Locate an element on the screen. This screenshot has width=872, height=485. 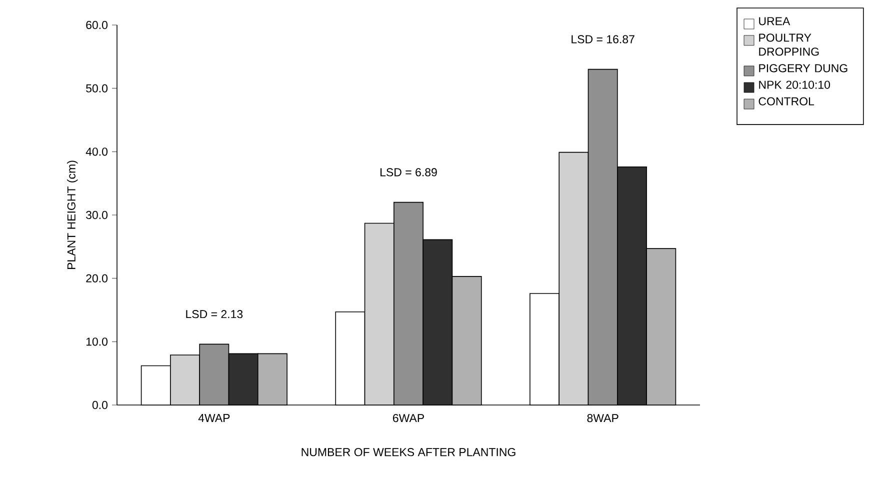
y-tick-label: 40.0 is located at coordinates (97, 152).